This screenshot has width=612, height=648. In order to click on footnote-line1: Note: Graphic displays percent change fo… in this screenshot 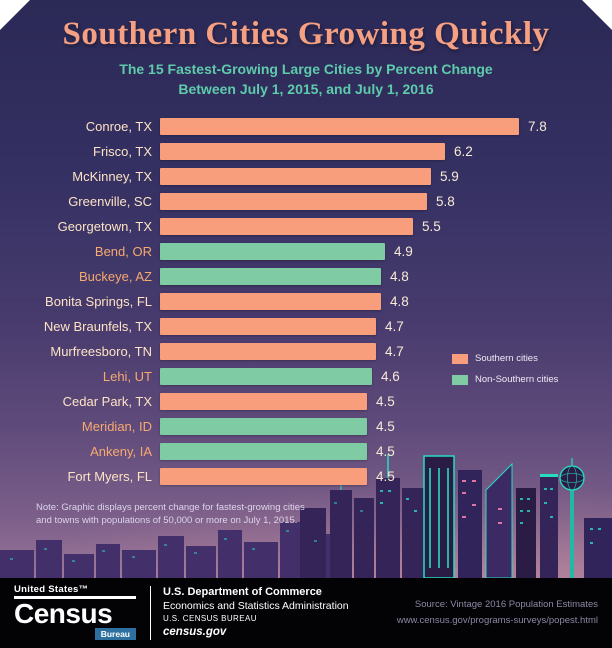, I will do `click(170, 507)`.